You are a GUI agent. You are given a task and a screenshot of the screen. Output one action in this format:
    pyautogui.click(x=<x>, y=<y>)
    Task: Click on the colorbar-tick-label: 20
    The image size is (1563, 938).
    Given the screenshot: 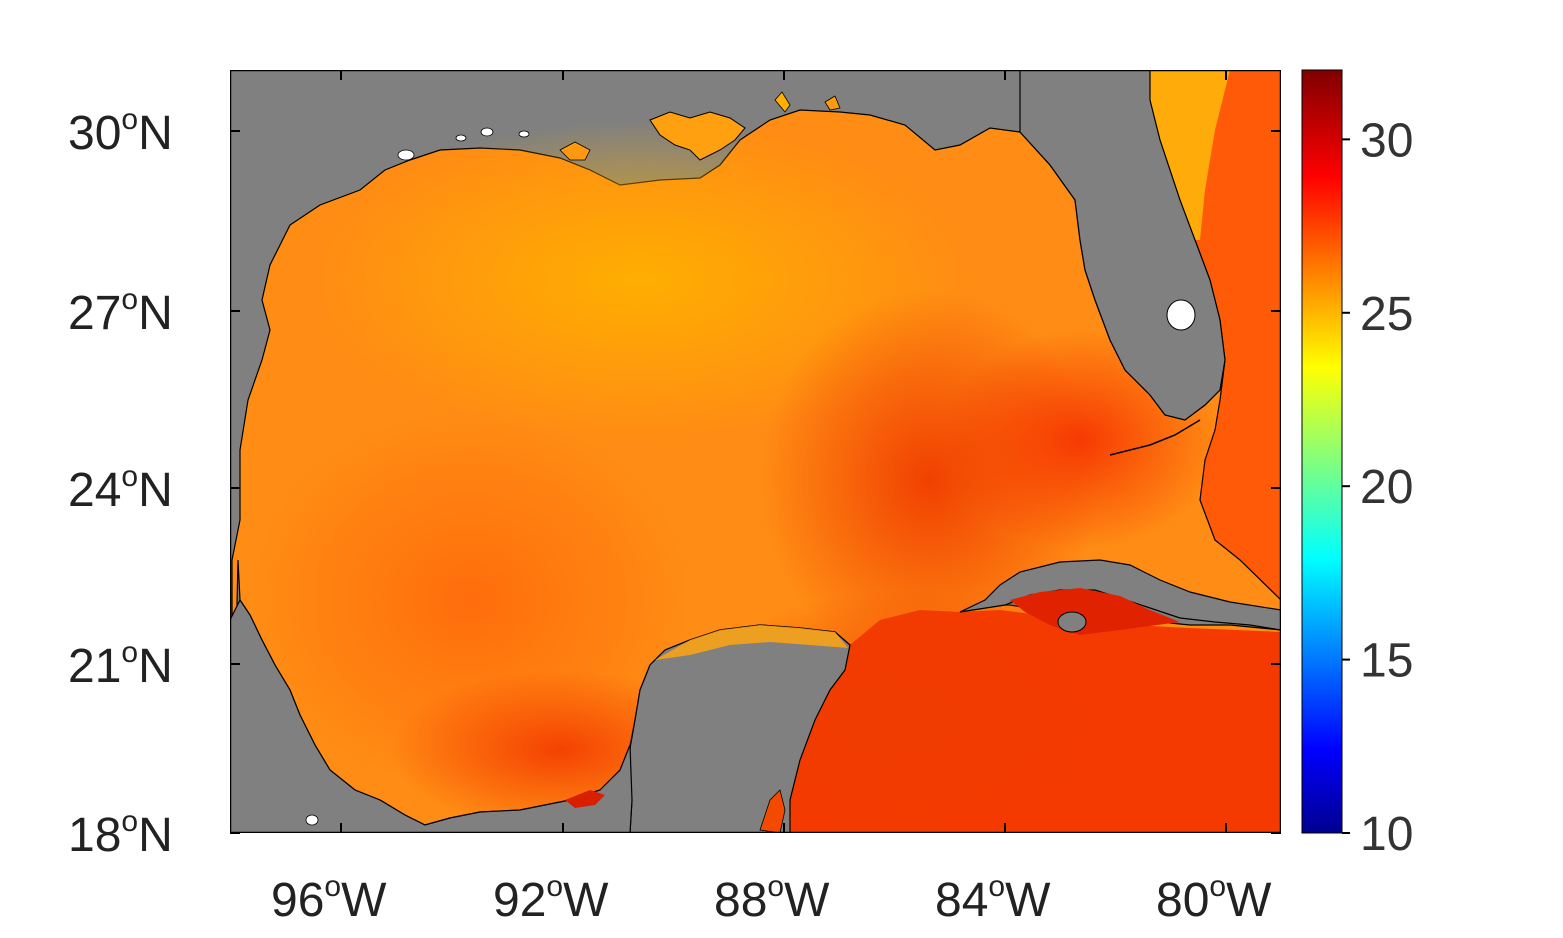 What is the action you would take?
    pyautogui.click(x=1386, y=487)
    